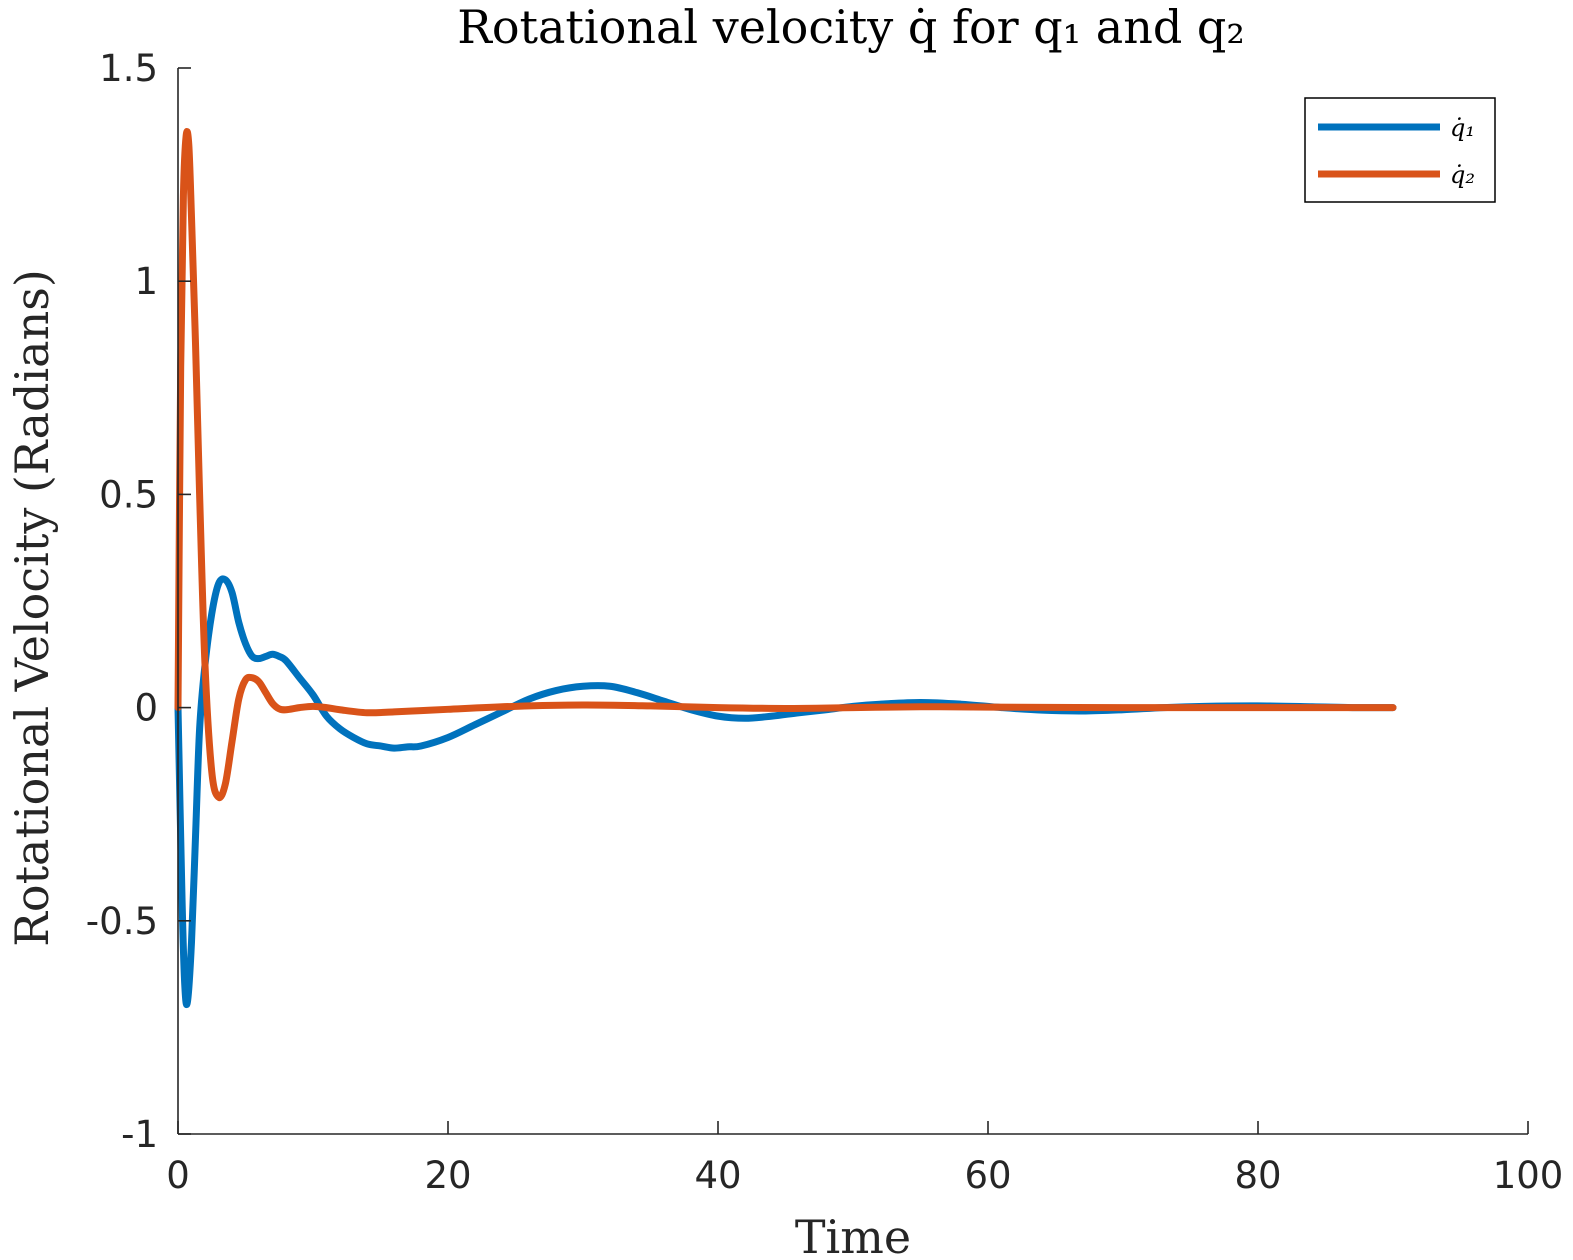  I want to click on legend: q̇₁ q̇₂, so click(1400, 150).